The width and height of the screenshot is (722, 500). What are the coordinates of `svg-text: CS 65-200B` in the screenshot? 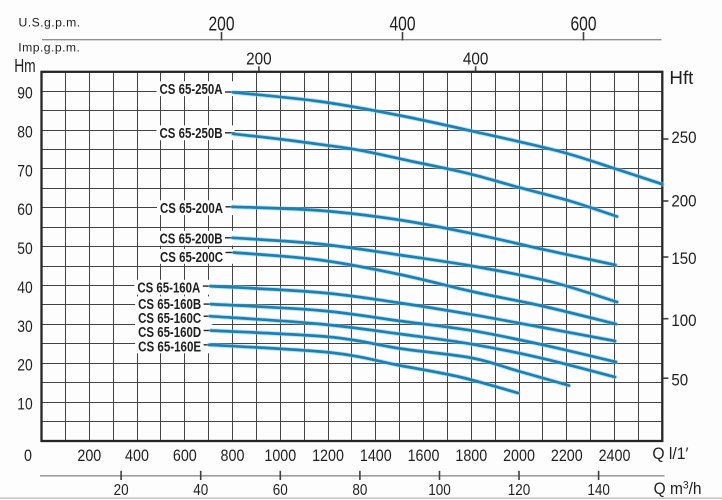 It's located at (191, 238).